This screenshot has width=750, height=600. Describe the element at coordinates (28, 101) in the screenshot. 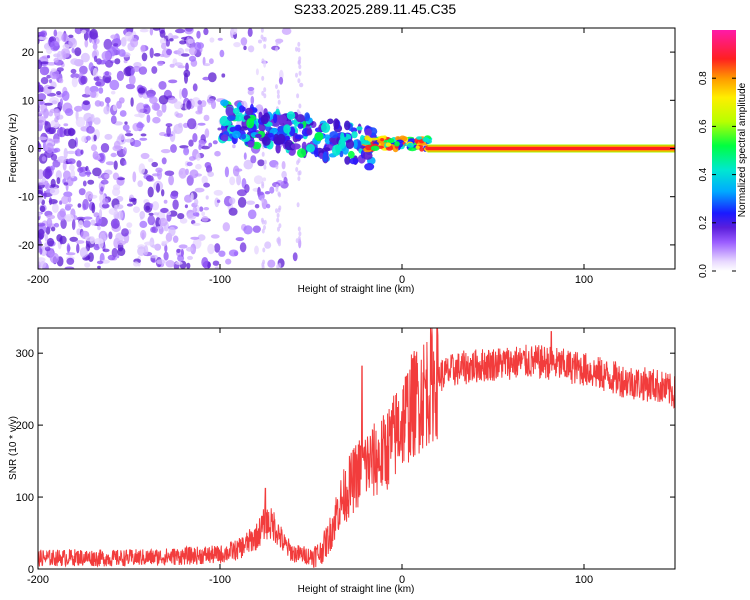

I see `y-tick-label: 10` at that location.